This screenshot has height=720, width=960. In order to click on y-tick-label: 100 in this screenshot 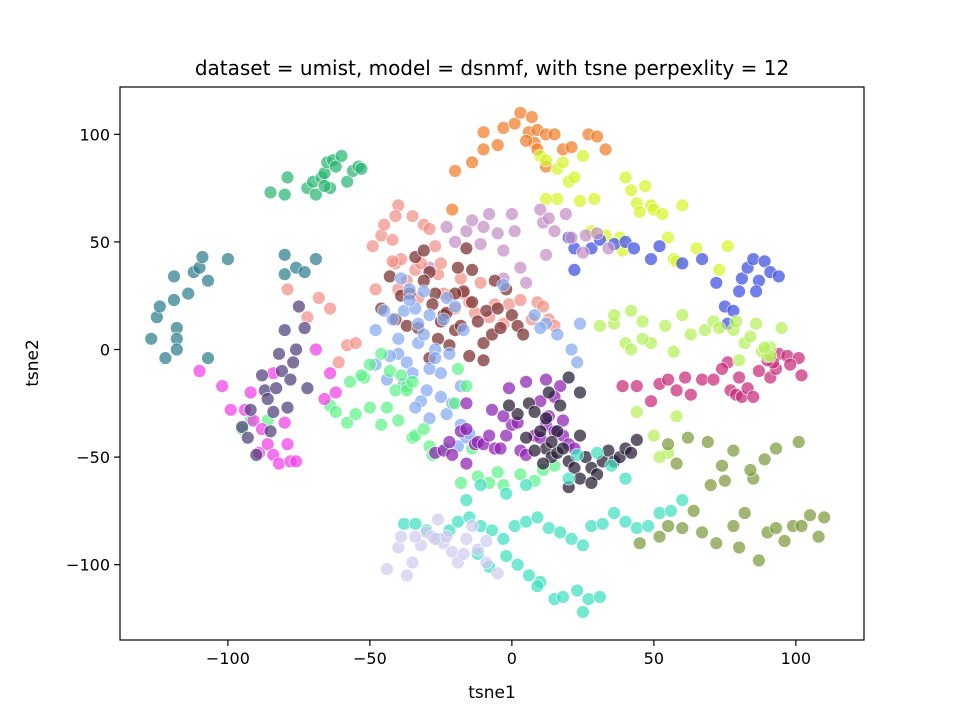, I will do `click(94, 134)`.